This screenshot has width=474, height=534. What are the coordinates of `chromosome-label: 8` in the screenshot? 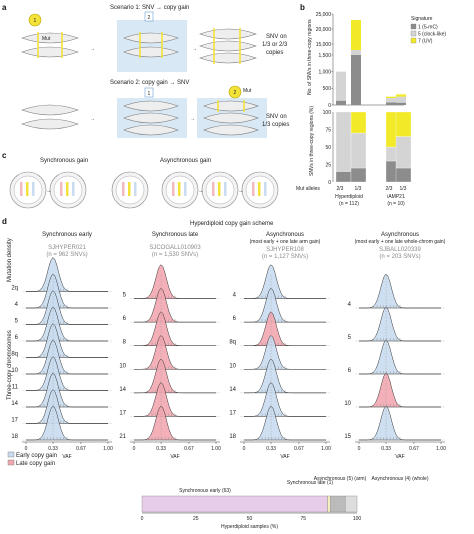 It's located at (125, 343).